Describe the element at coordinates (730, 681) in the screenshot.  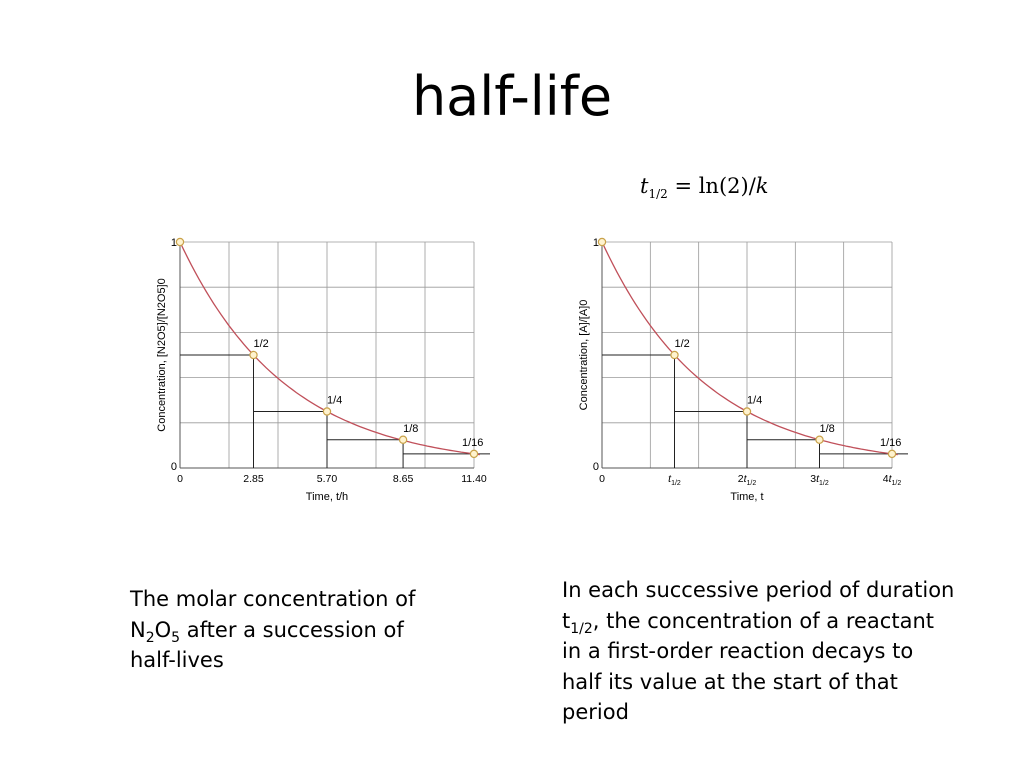
I see `caption-line: half its value at the start of that` at that location.